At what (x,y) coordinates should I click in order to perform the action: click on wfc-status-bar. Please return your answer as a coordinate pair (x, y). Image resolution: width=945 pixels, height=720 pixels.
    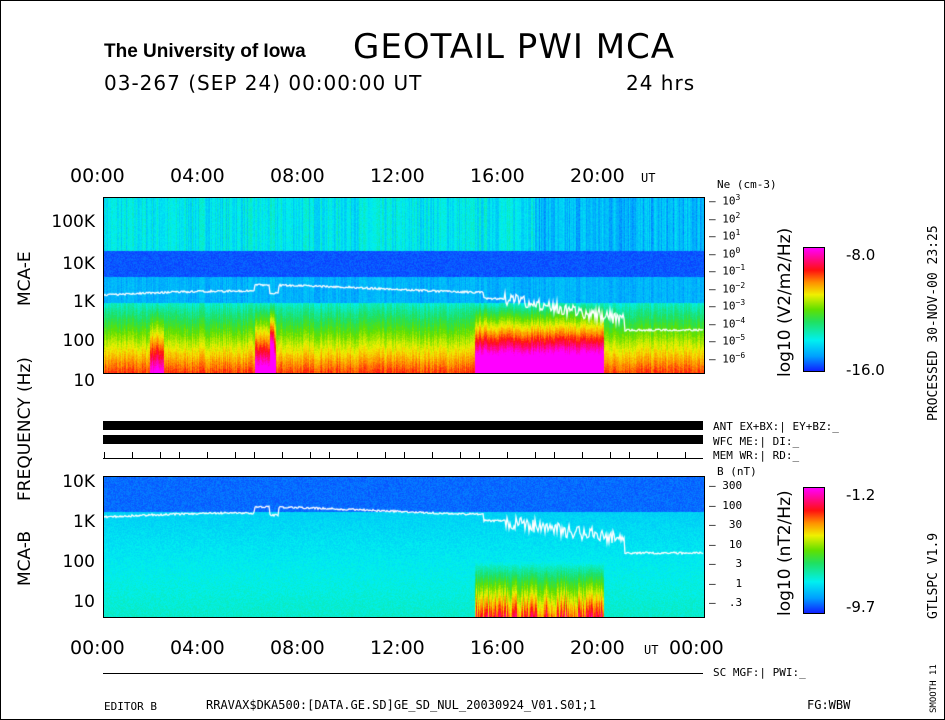
    Looking at the image, I should click on (403, 439).